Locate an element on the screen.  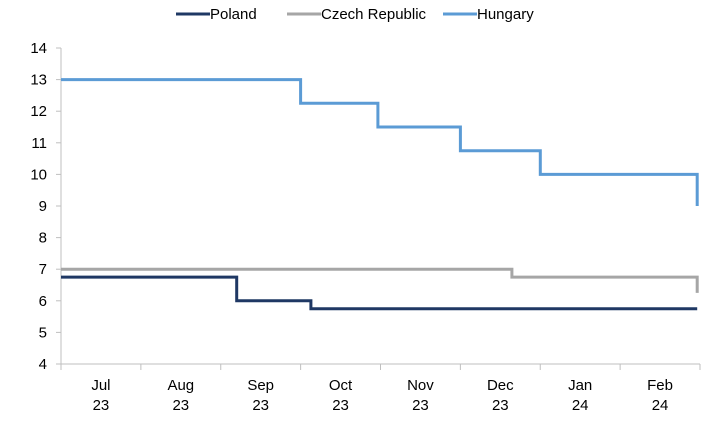
y-tick-label: 10 is located at coordinates (38, 174).